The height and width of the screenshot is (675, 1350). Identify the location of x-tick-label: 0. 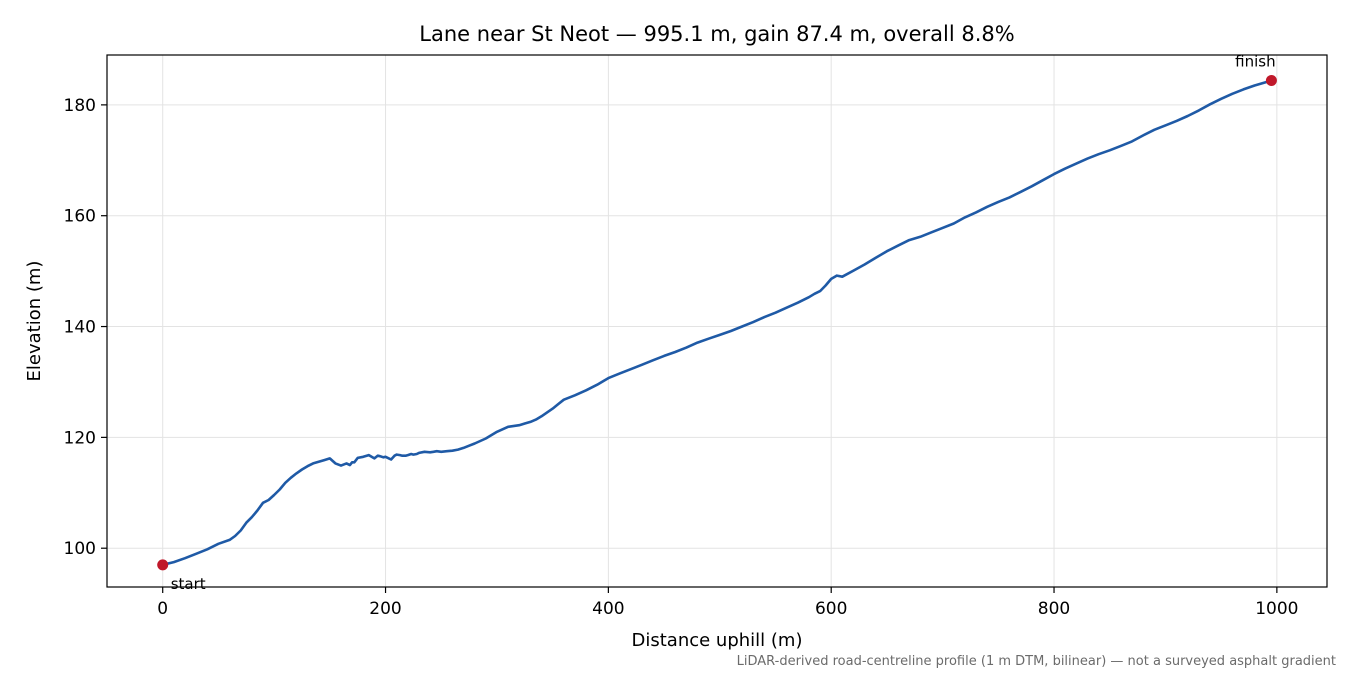
(162, 609).